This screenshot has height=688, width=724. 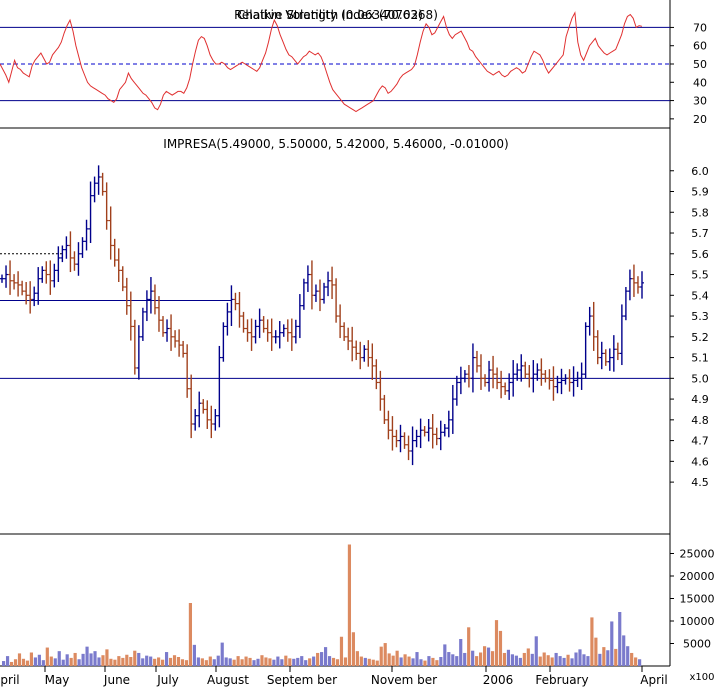 What do you see at coordinates (700, 275) in the screenshot?
I see `price-tick-label: 5.5` at bounding box center [700, 275].